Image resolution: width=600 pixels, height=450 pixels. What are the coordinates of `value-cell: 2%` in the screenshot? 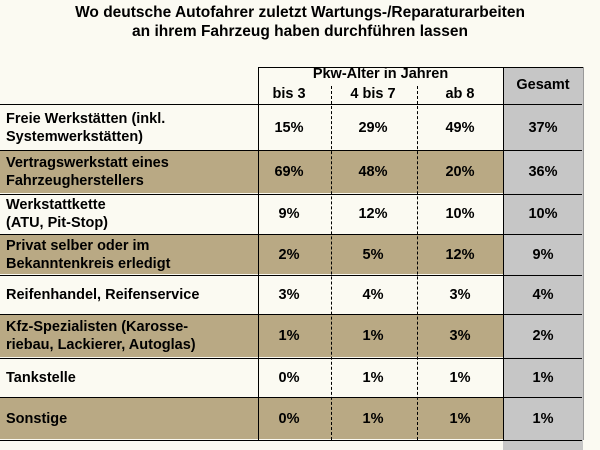 It's located at (289, 254).